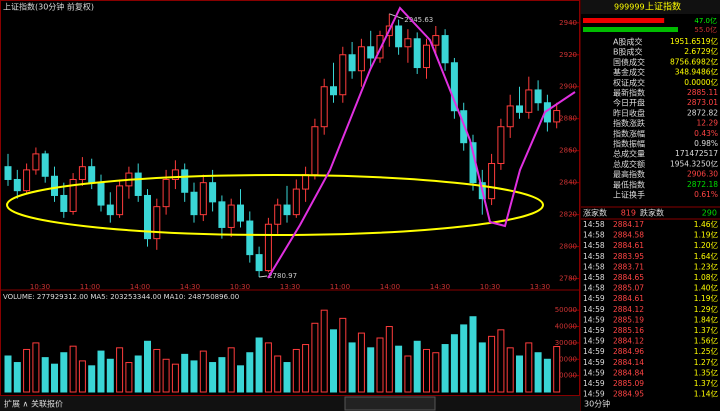  What do you see at coordinates (629, 103) in the screenshot?
I see `row-label: 今日开盘` at bounding box center [629, 103].